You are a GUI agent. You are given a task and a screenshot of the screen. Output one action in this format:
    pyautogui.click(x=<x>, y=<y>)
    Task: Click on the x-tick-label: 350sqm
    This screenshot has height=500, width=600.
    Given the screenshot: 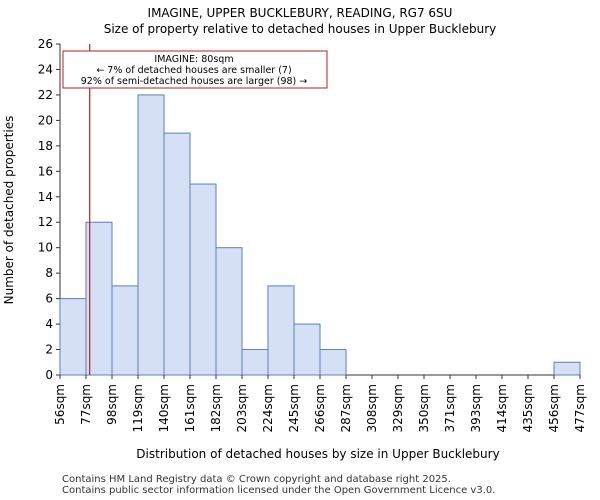 What is the action you would take?
    pyautogui.click(x=424, y=408)
    